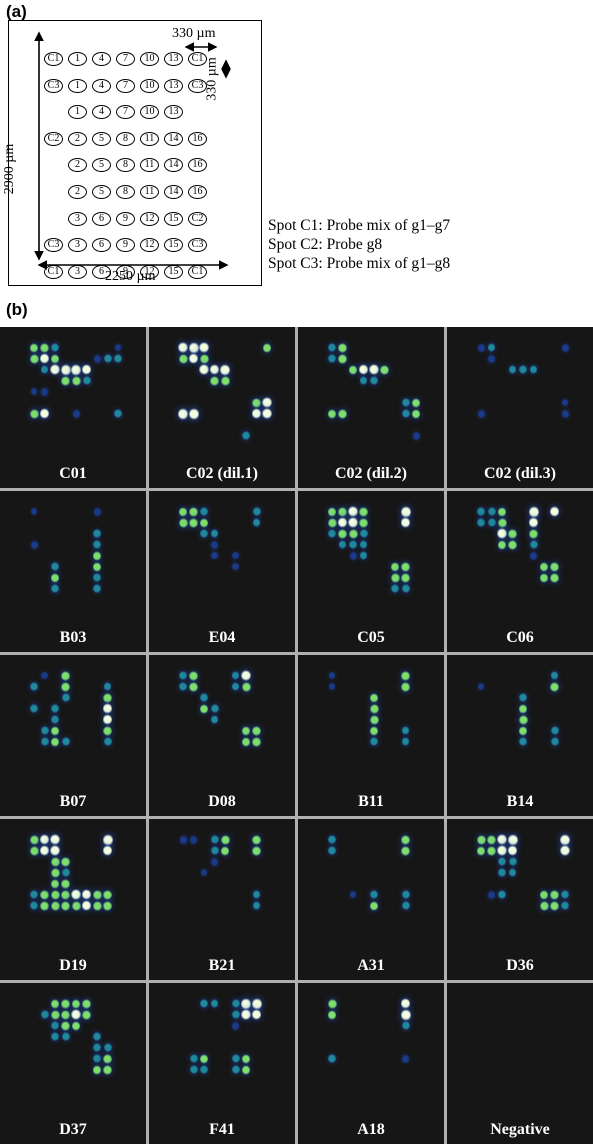 Image resolution: width=593 pixels, height=1144 pixels. Describe the element at coordinates (197, 59) in the screenshot. I see `schematic-spot: C1` at that location.